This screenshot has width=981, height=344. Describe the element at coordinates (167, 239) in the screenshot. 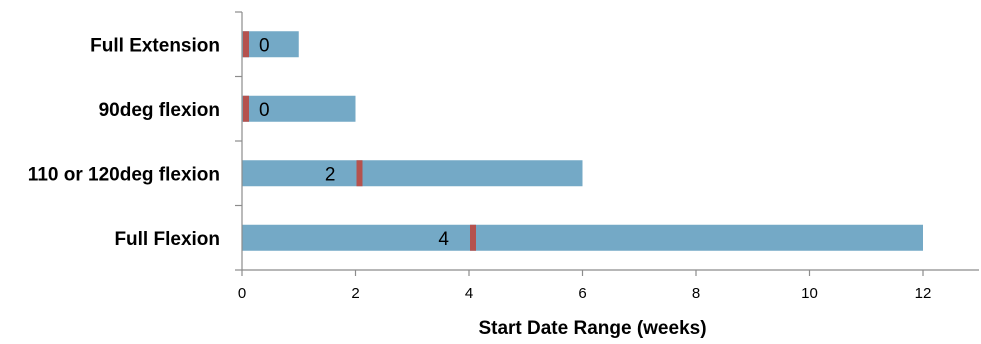

I see `category-label: Full Flexion` at that location.